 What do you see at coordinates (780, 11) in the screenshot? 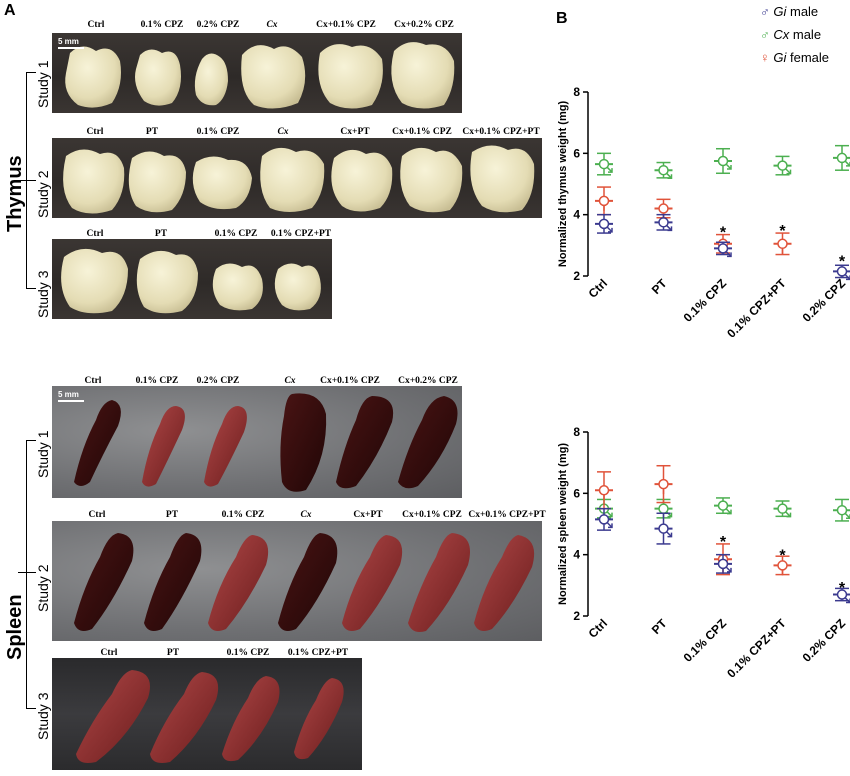
I see `legend-gi-male-italic: Gi` at bounding box center [780, 11].